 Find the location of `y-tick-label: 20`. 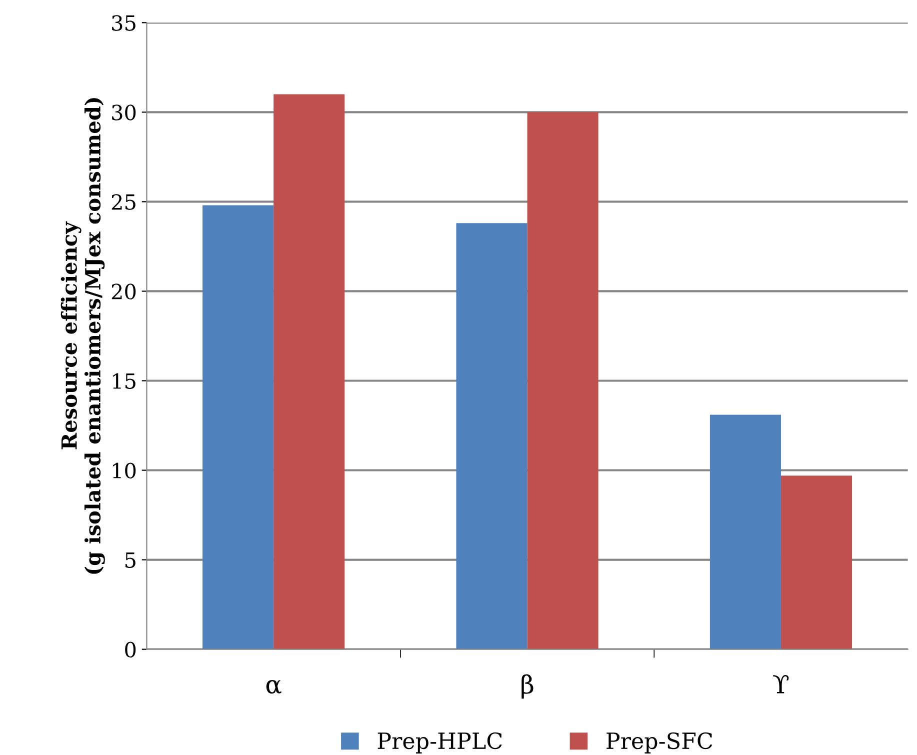

y-tick-label: 20 is located at coordinates (124, 292).